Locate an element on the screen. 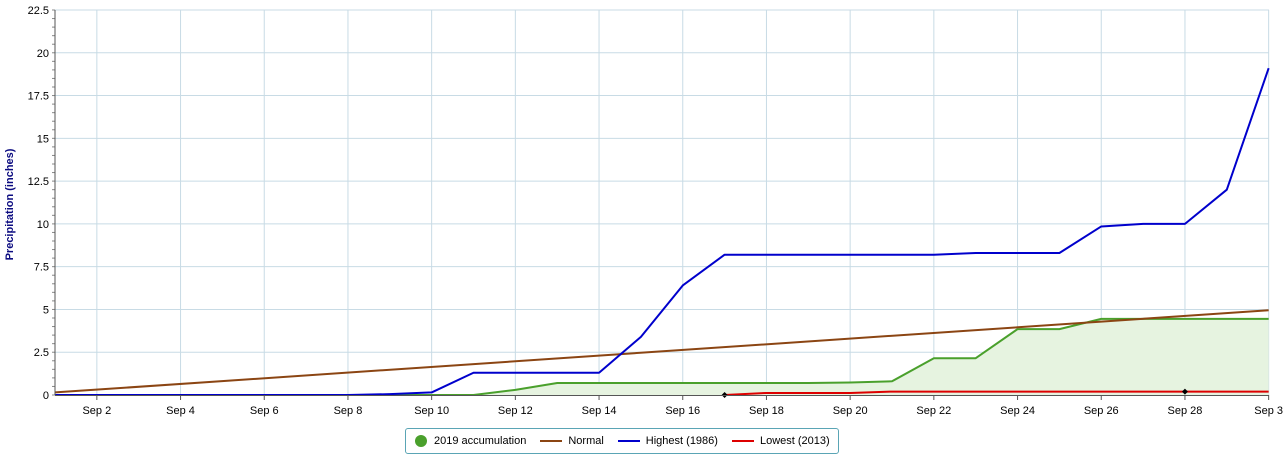 The height and width of the screenshot is (460, 1284). legend-item: 2019 accumulation is located at coordinates (470, 441).